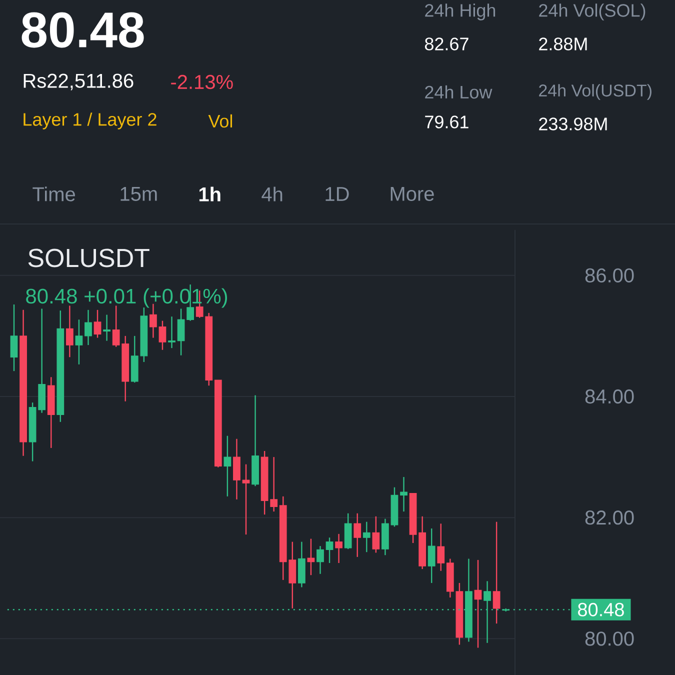 The height and width of the screenshot is (675, 675). What do you see at coordinates (209, 194) in the screenshot?
I see `text: 1h` at bounding box center [209, 194].